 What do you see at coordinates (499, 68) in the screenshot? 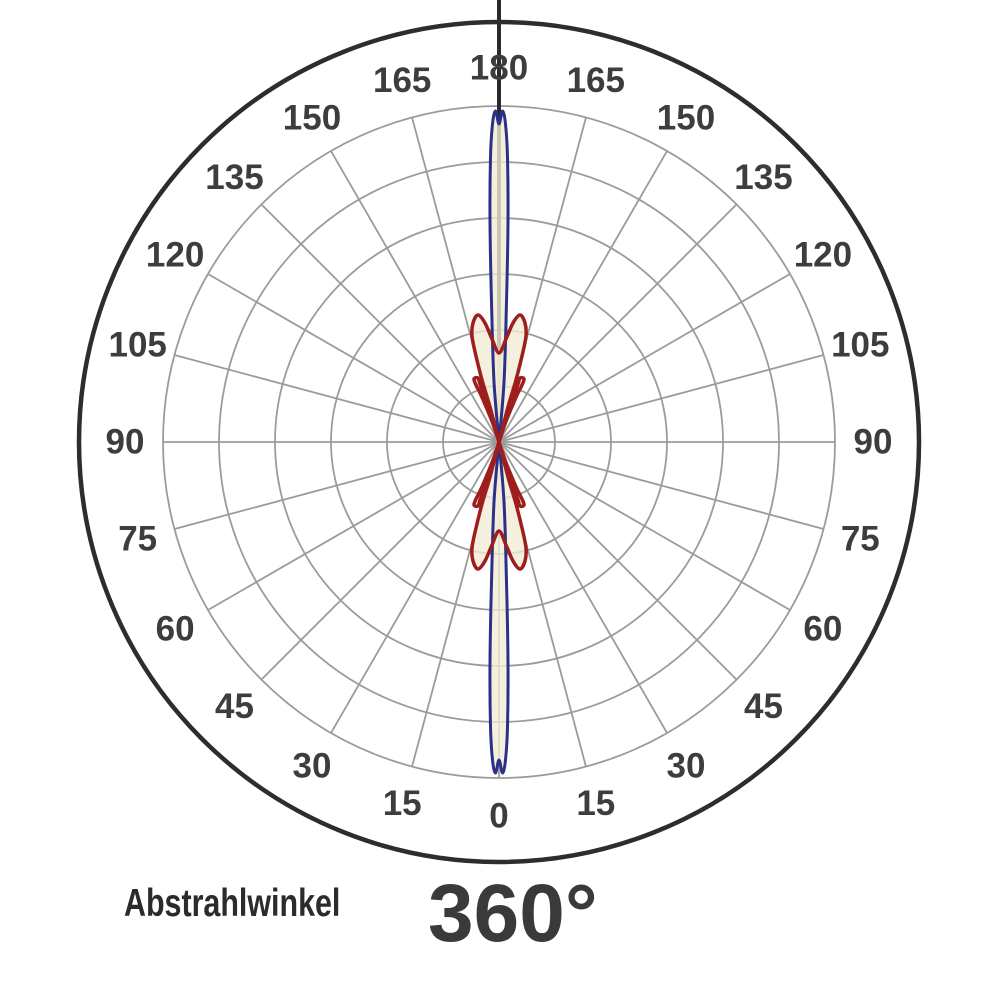
I see `angle-label-180: 180` at bounding box center [499, 68].